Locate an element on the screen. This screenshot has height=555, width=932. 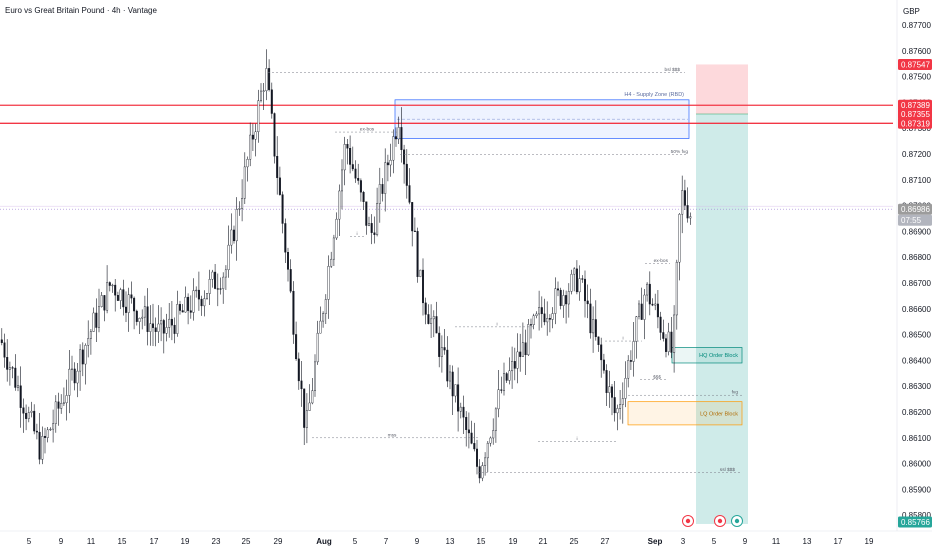
zone-label-supply: H4 - Supply Zone (RBD) is located at coordinates (654, 95).